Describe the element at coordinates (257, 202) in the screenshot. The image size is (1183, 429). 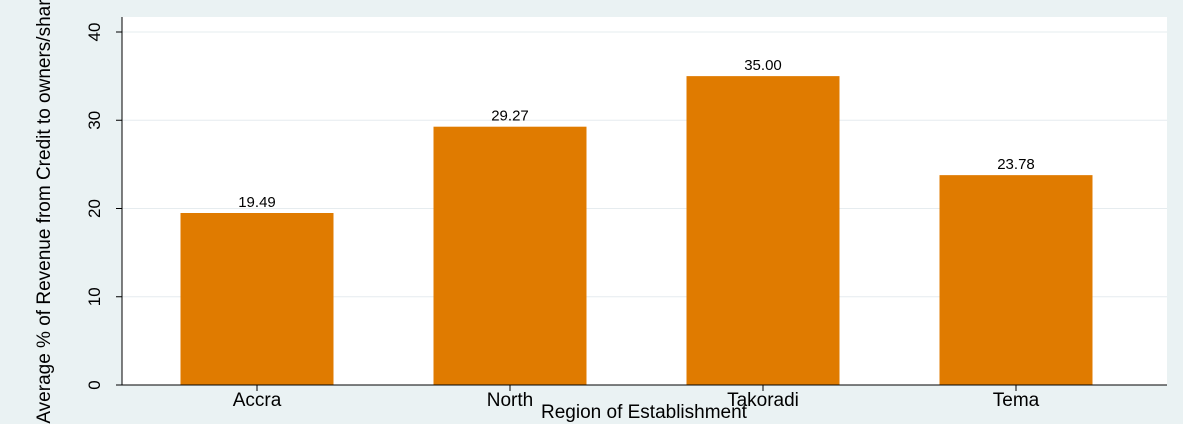
I see `value-label: 19.49` at that location.